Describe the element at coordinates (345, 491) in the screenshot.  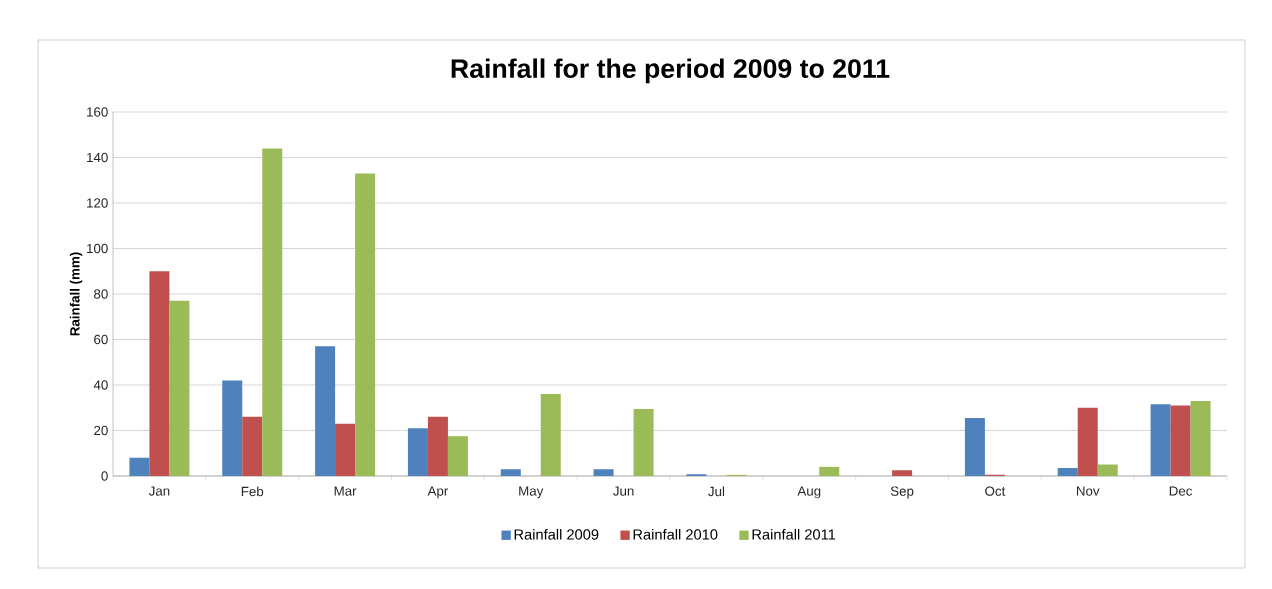
I see `x-tick-label: Mar` at that location.